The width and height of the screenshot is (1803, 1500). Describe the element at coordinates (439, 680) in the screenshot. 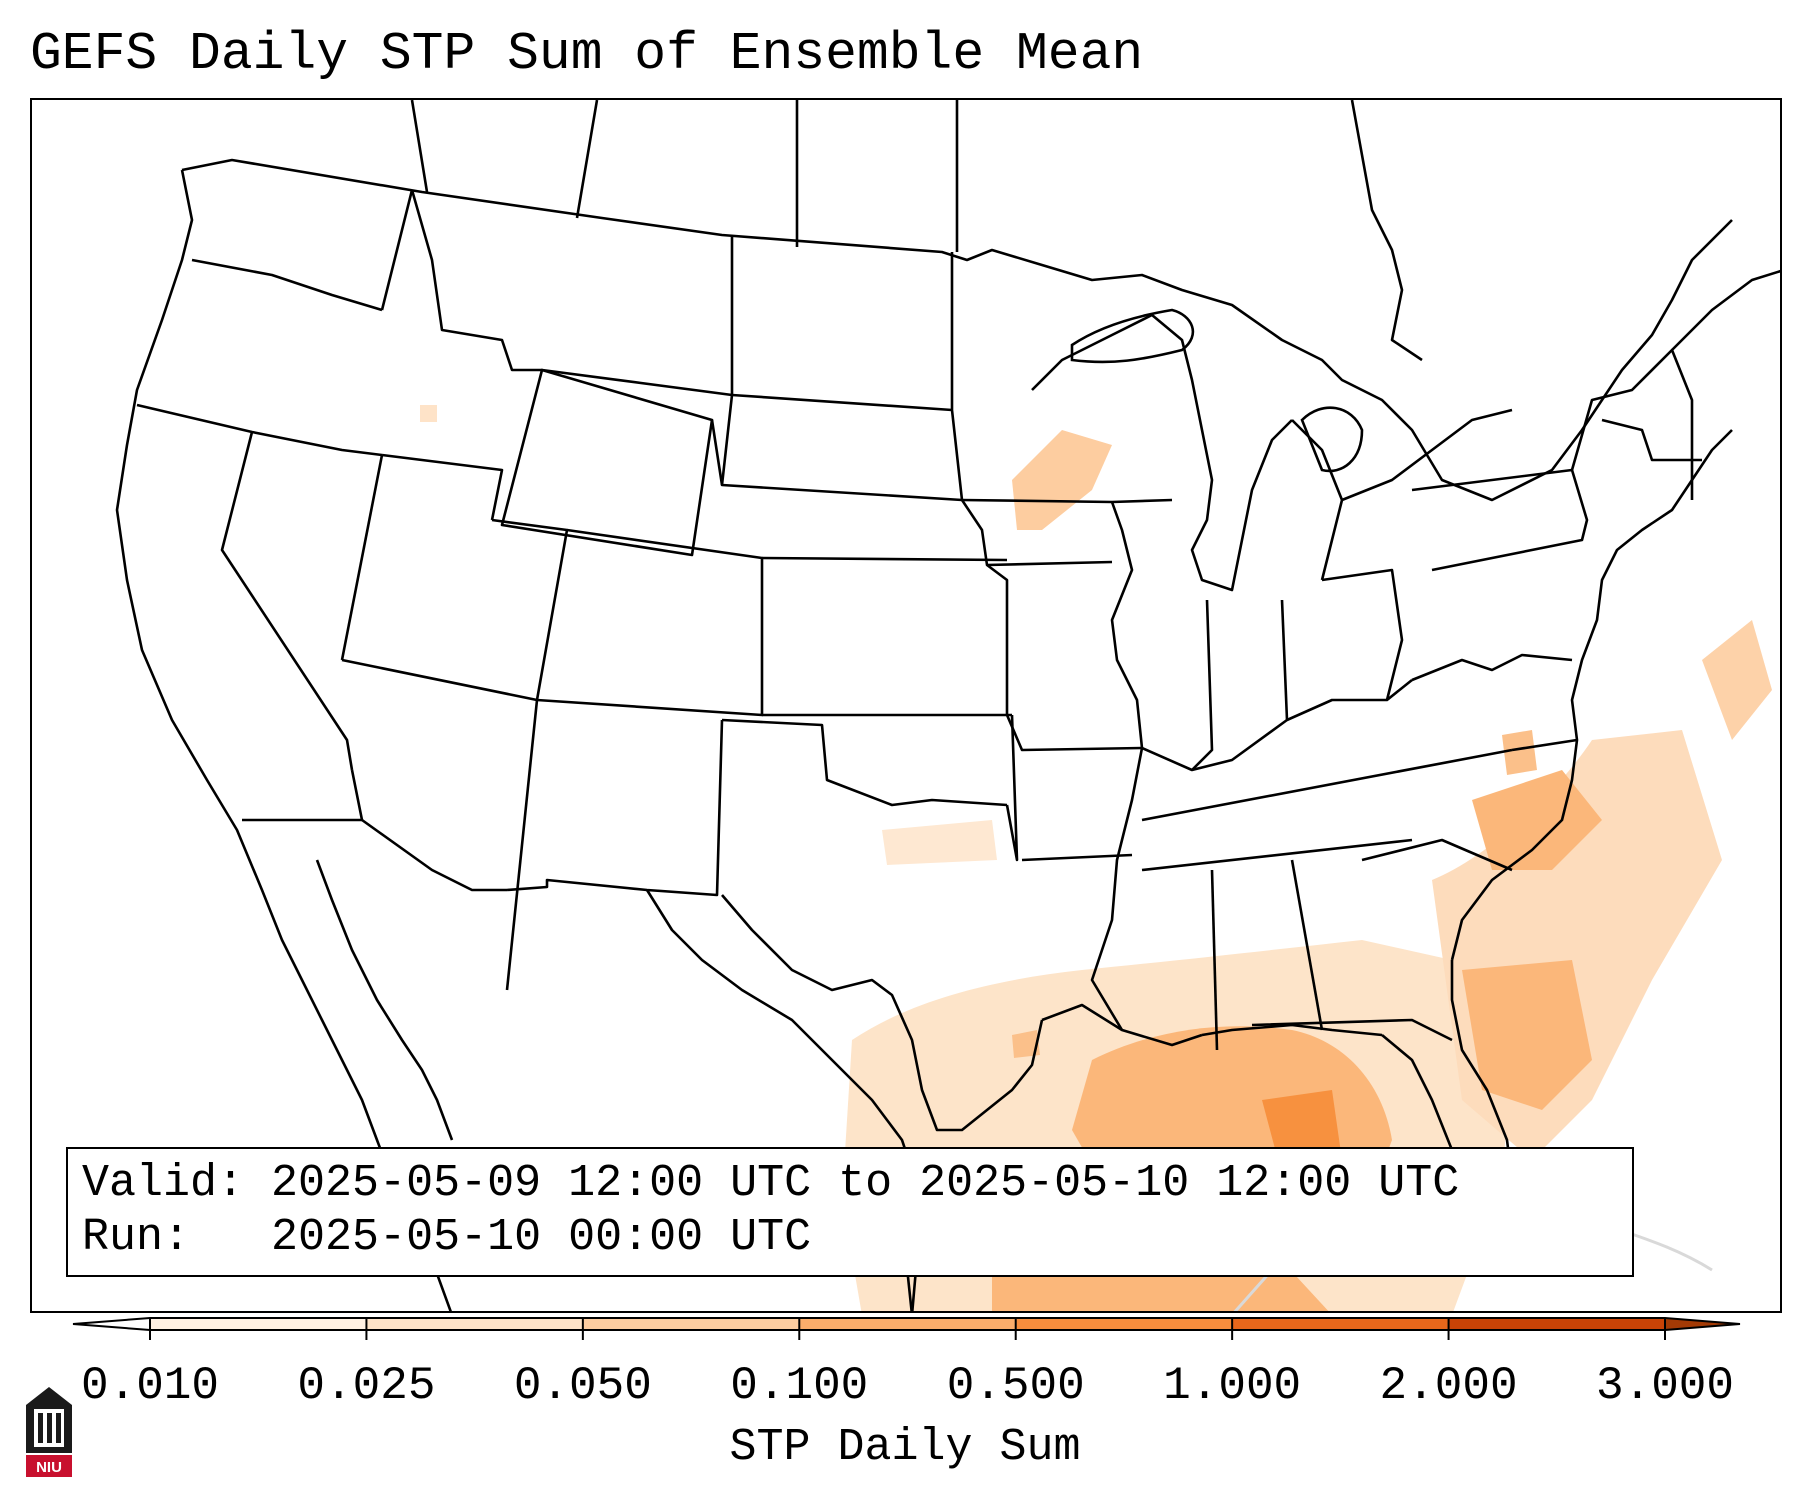

I see `ut-az` at that location.